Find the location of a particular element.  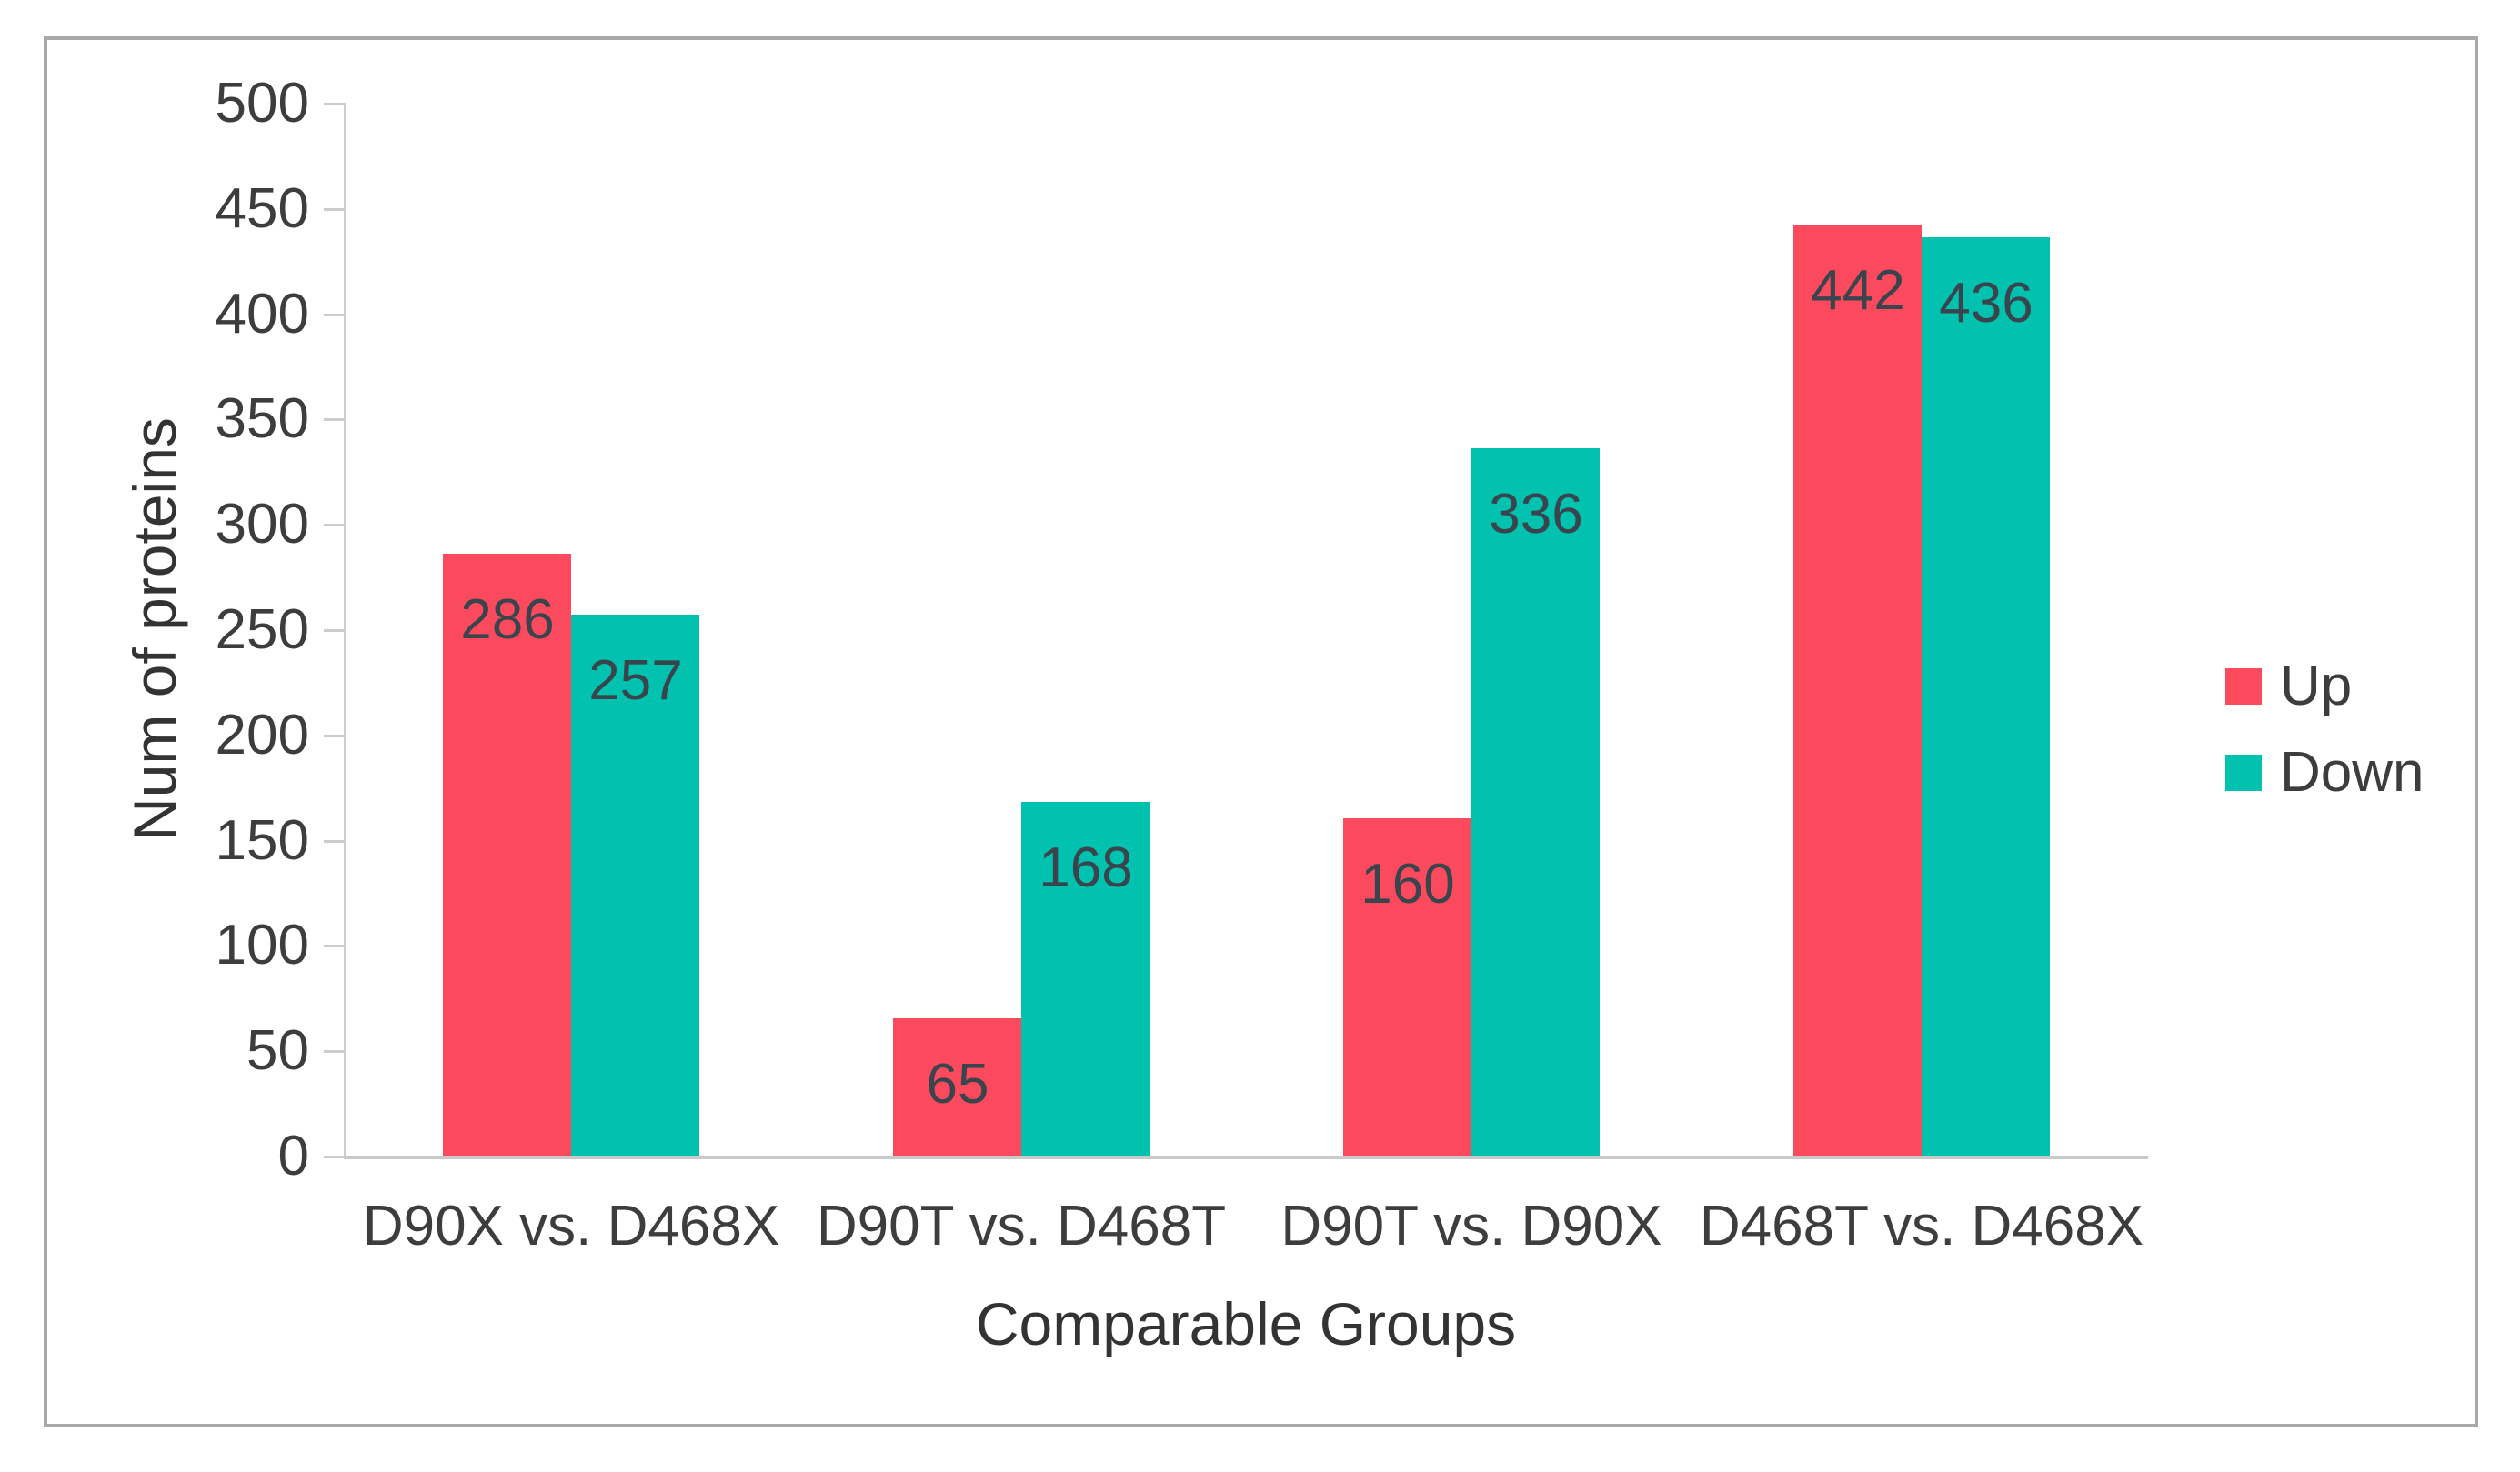

legend-item-up: Up is located at coordinates (2325, 687).